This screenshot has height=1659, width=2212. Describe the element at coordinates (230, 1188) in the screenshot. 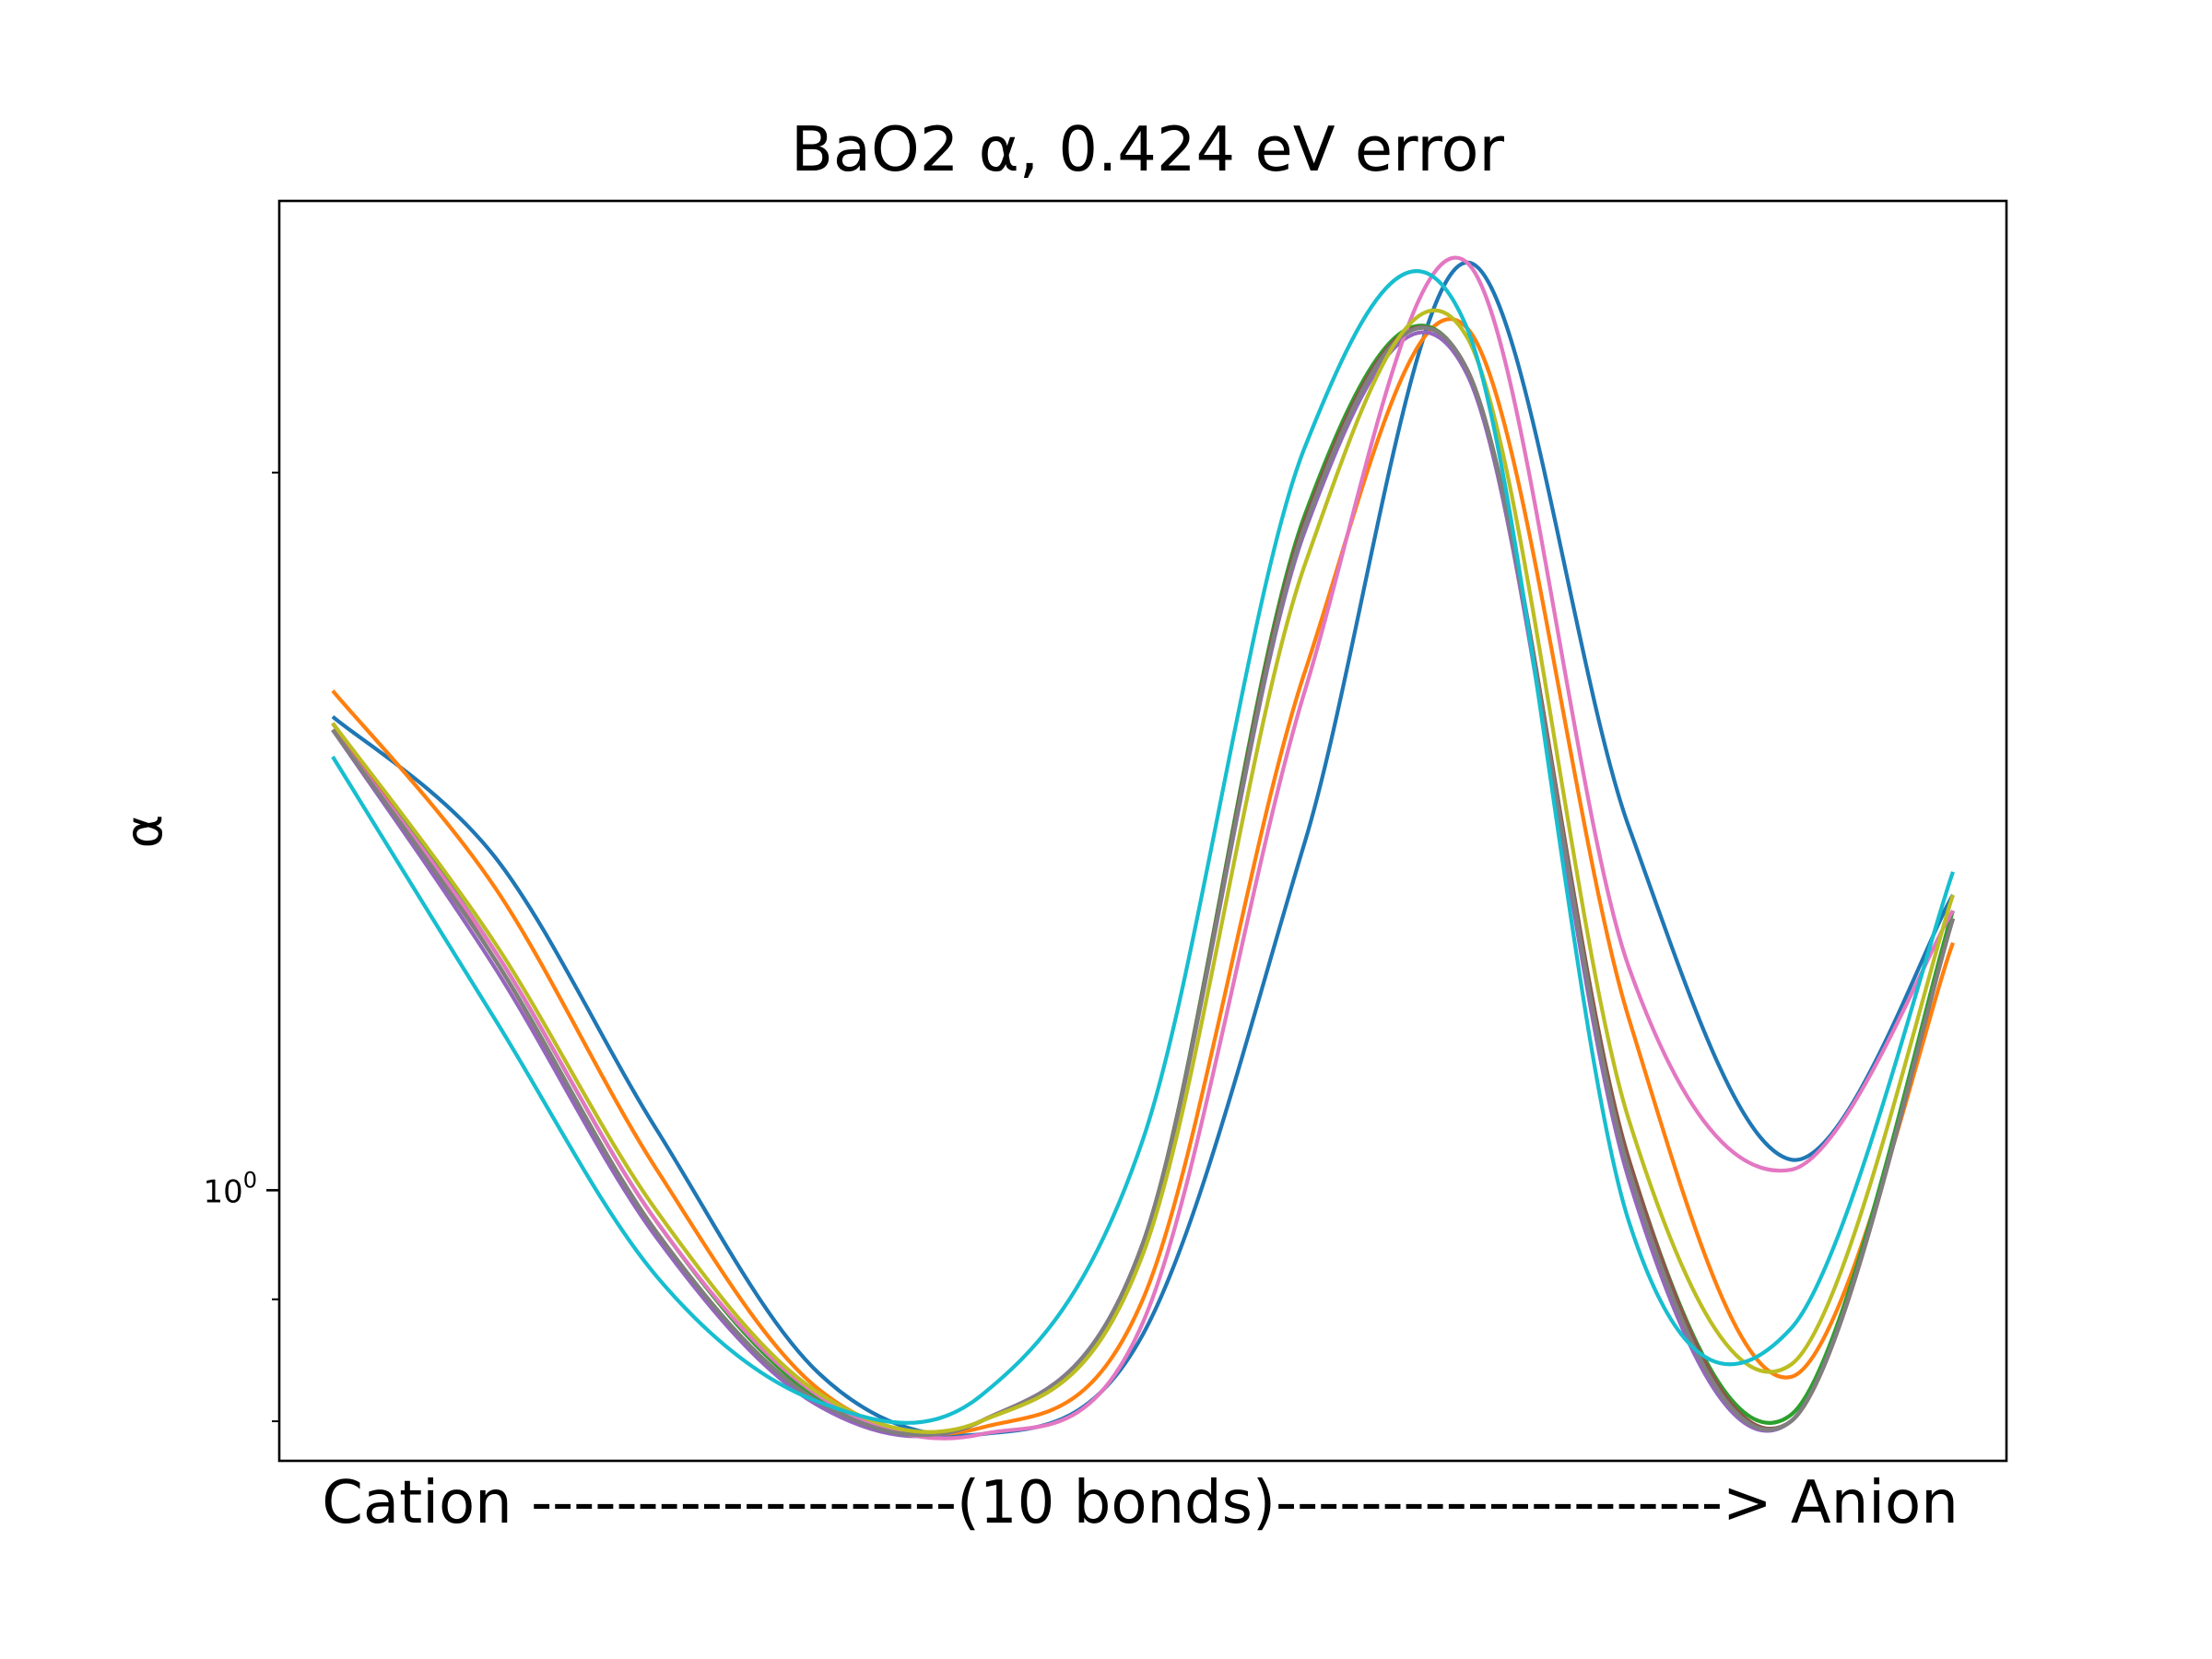

I see `y-tick-label: 100` at that location.